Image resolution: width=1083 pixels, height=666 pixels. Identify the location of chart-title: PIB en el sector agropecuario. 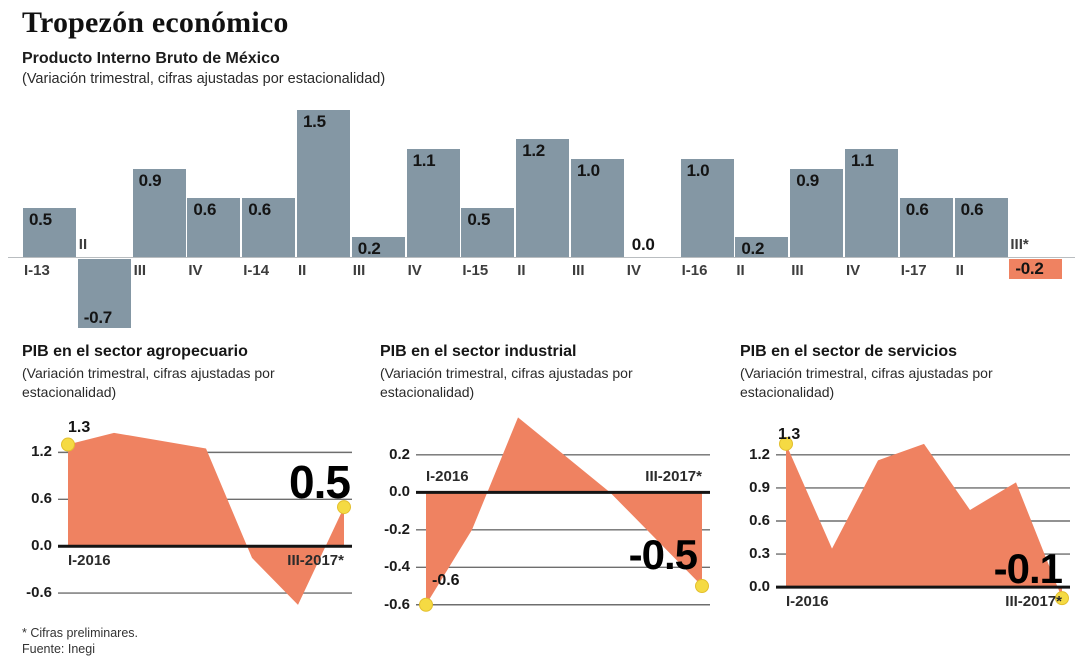
(135, 351).